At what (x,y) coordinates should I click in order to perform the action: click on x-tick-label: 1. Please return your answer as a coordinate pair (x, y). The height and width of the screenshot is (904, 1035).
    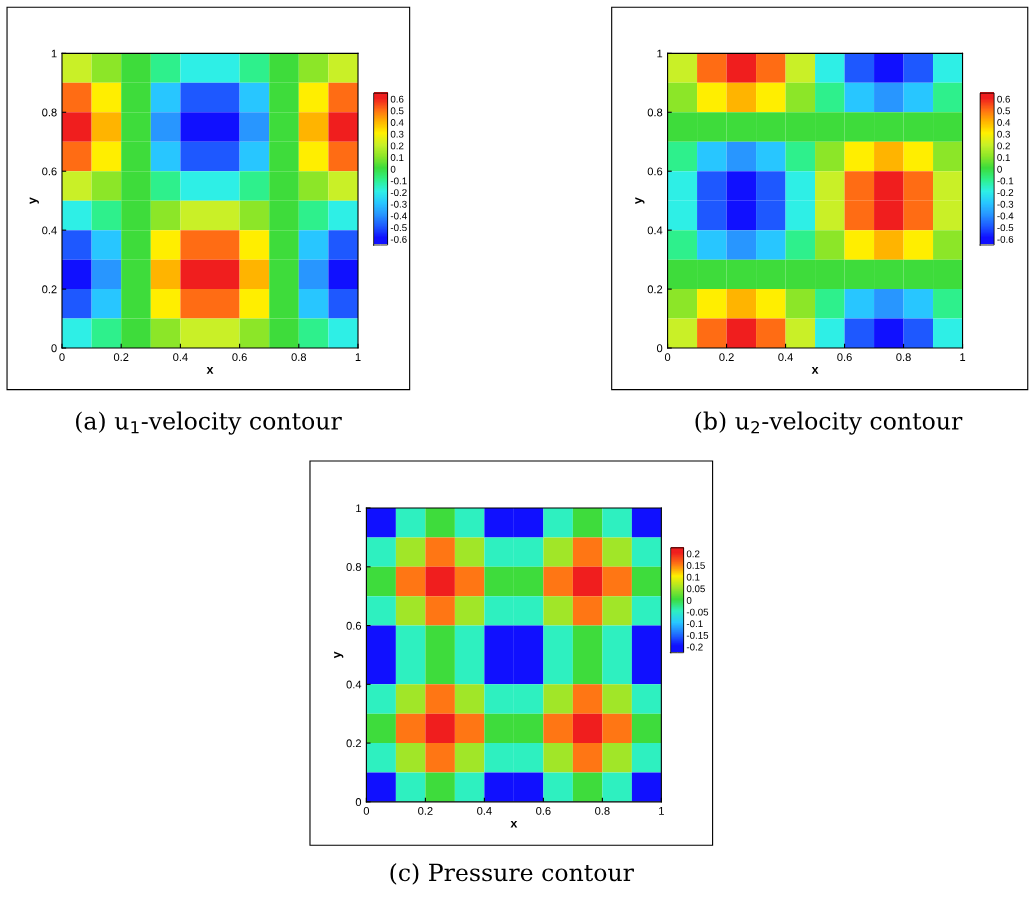
    Looking at the image, I should click on (963, 357).